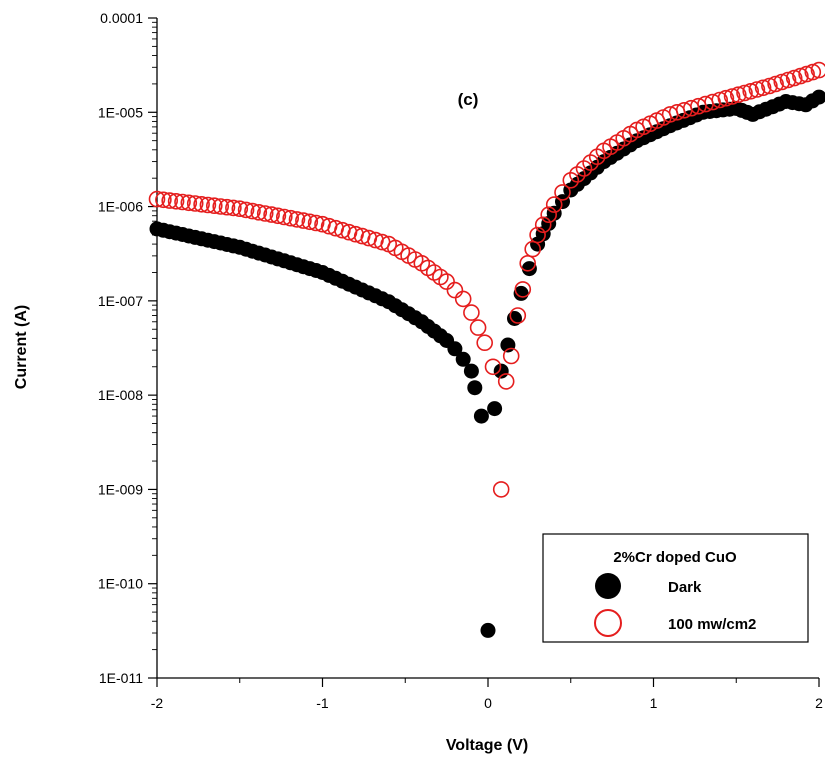  What do you see at coordinates (121, 18) in the screenshot?
I see `y-tick-label: 0.0001` at bounding box center [121, 18].